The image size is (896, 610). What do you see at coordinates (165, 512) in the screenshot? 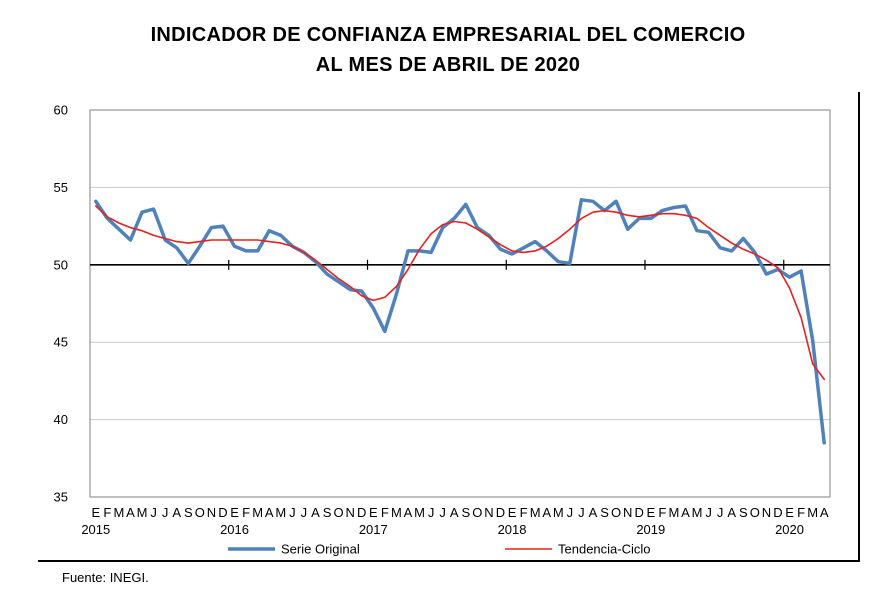
I see `month-label-2015-7: J` at bounding box center [165, 512].